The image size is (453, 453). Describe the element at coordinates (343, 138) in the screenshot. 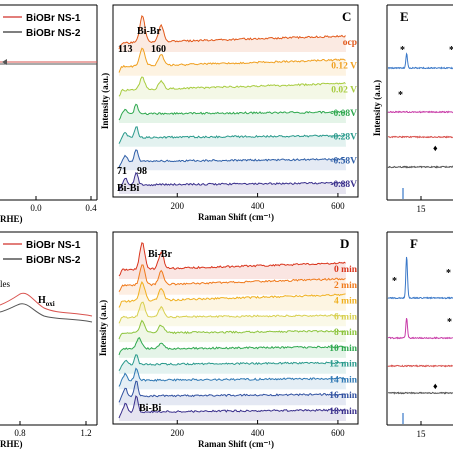

I see `series-label: -0.28V` at that location.